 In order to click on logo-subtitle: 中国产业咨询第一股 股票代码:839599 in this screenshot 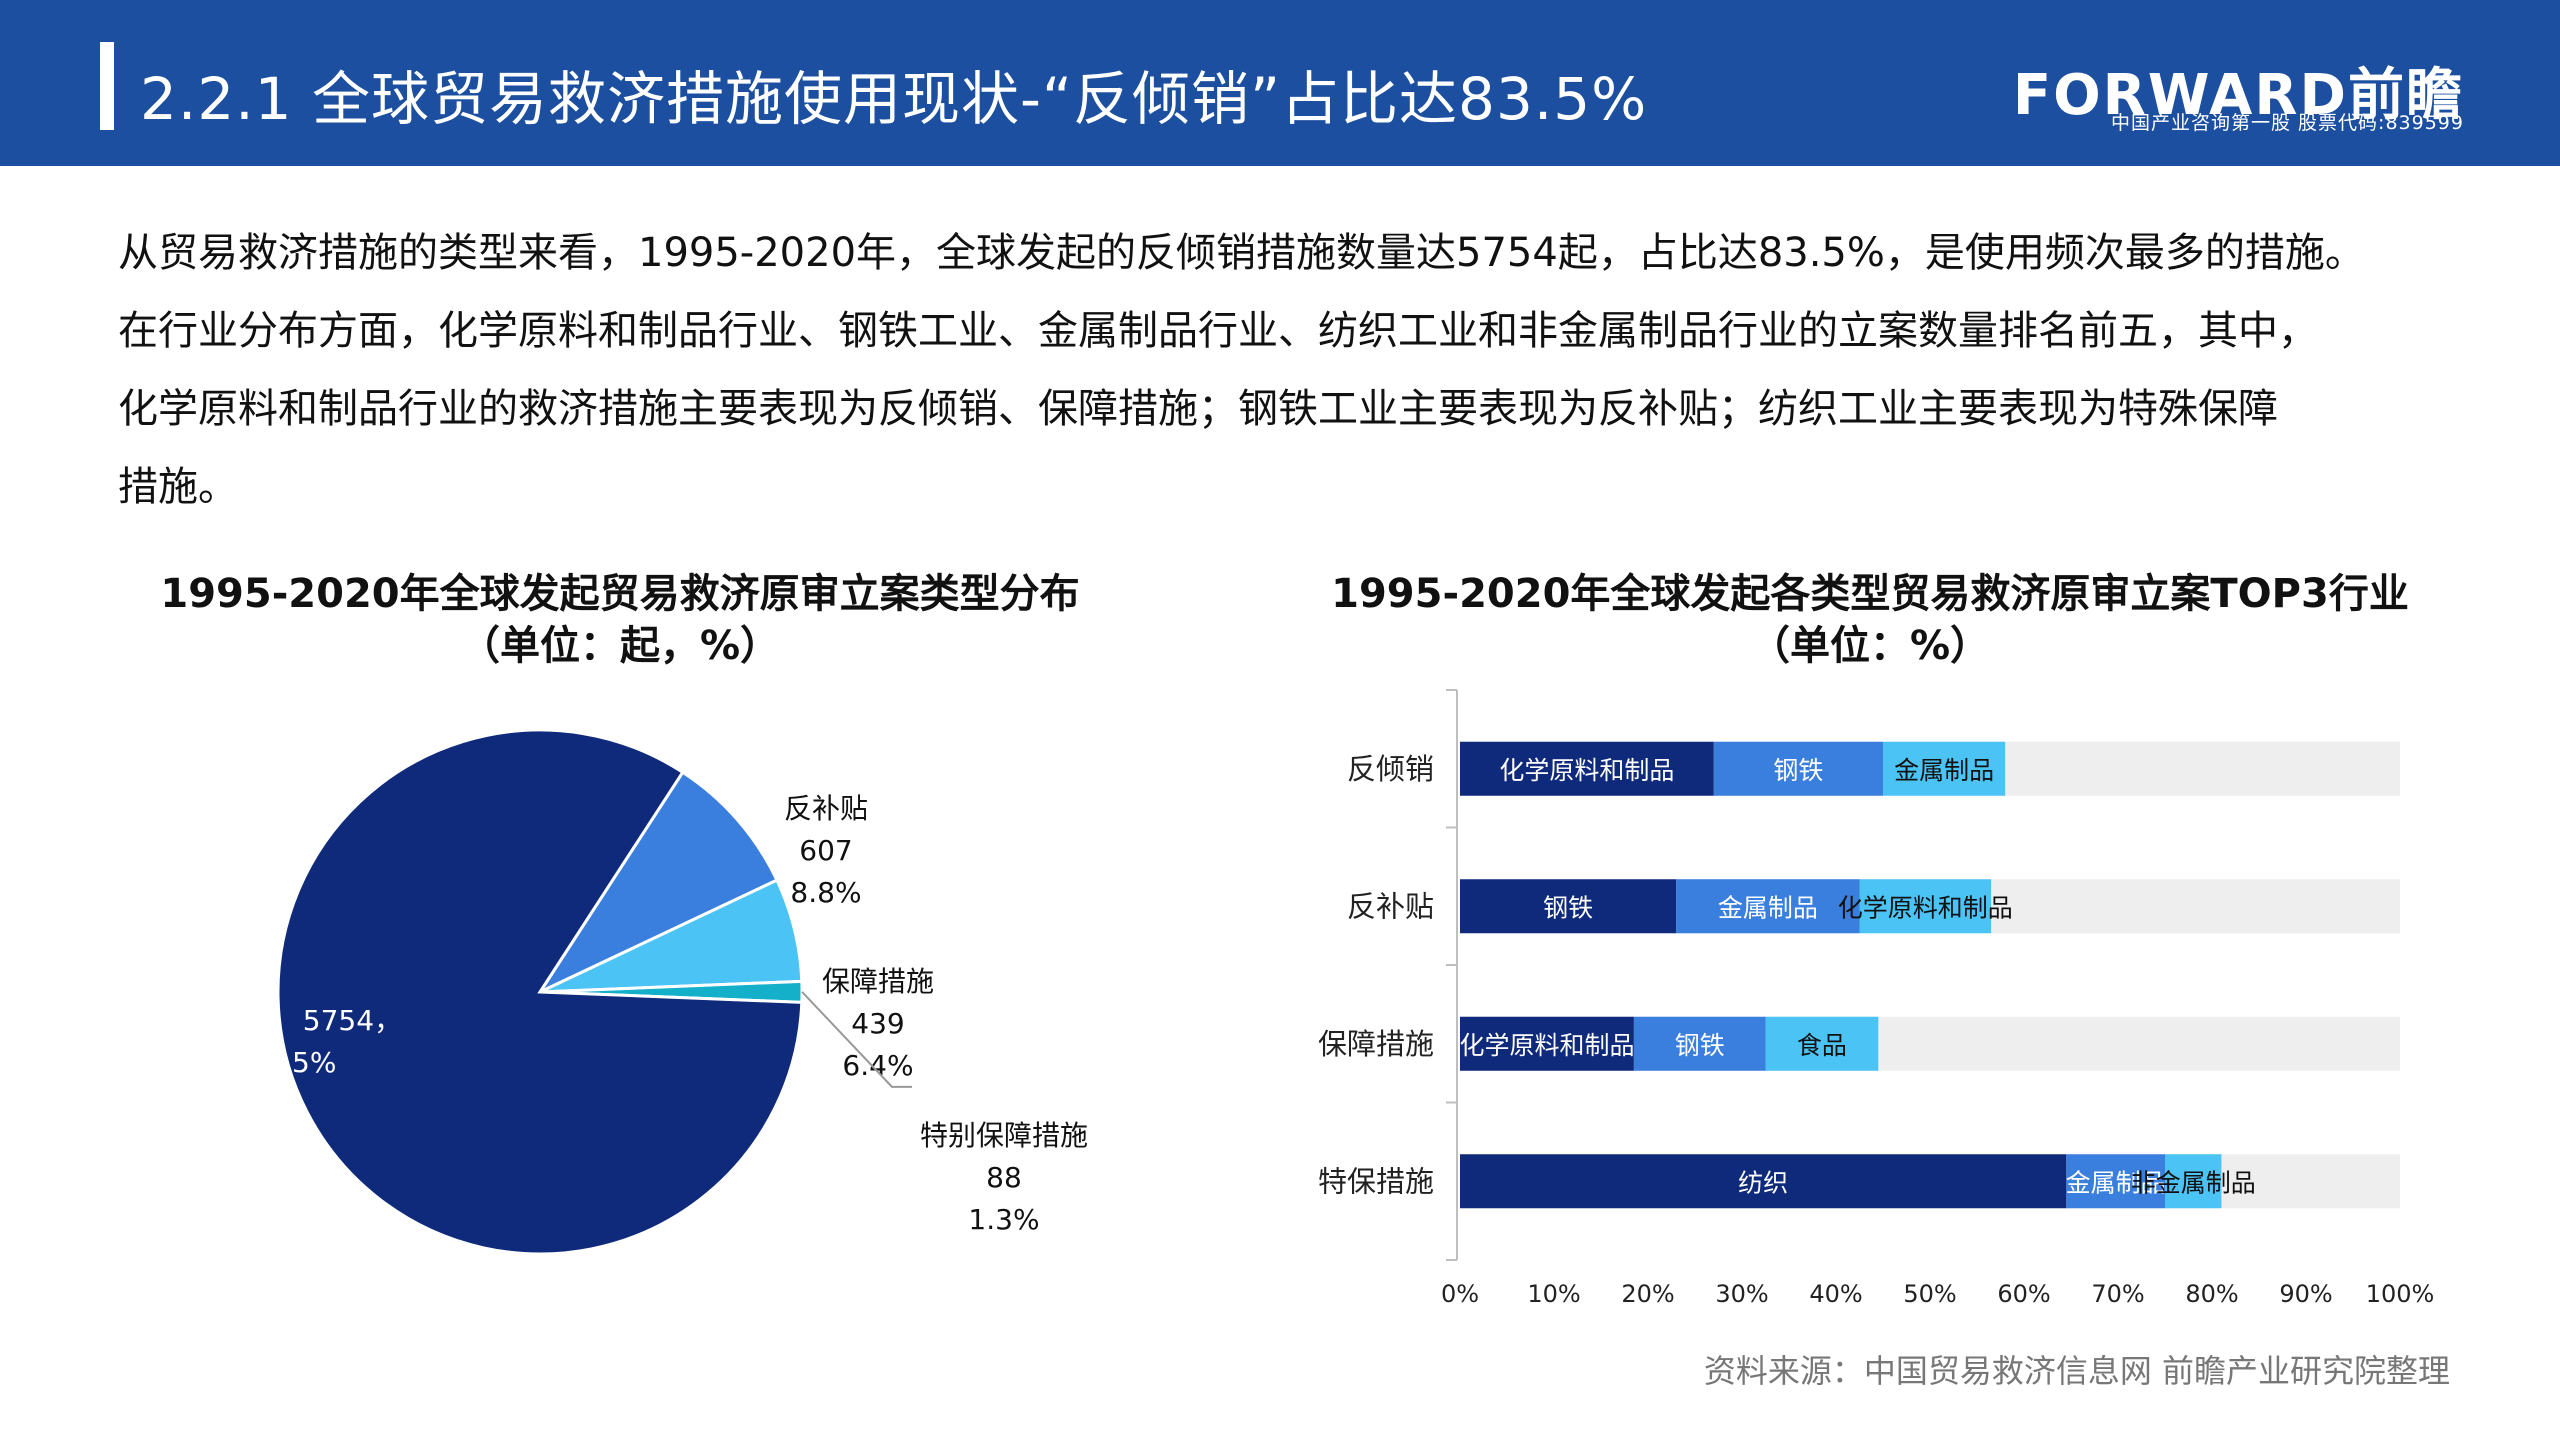, I will do `click(2287, 123)`.